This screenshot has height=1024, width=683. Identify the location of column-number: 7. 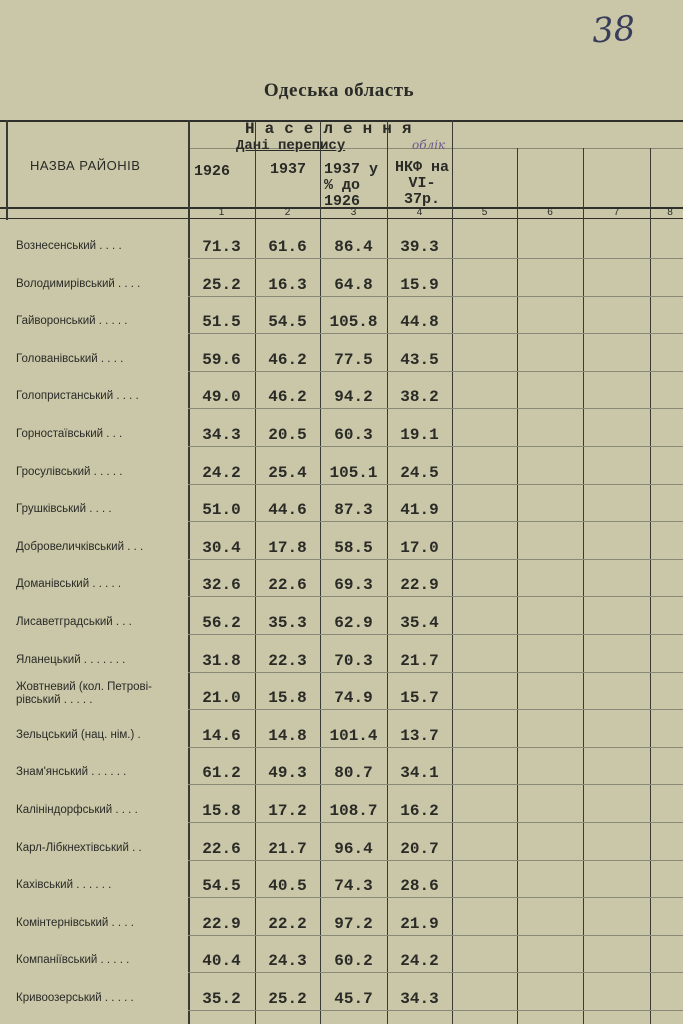
(616, 212).